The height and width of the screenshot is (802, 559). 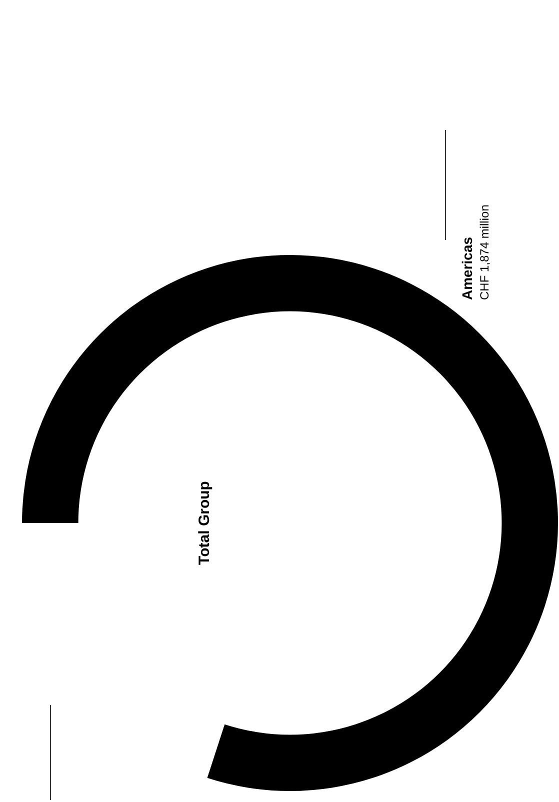 What do you see at coordinates (205, 523) in the screenshot?
I see `text: Total Group` at bounding box center [205, 523].